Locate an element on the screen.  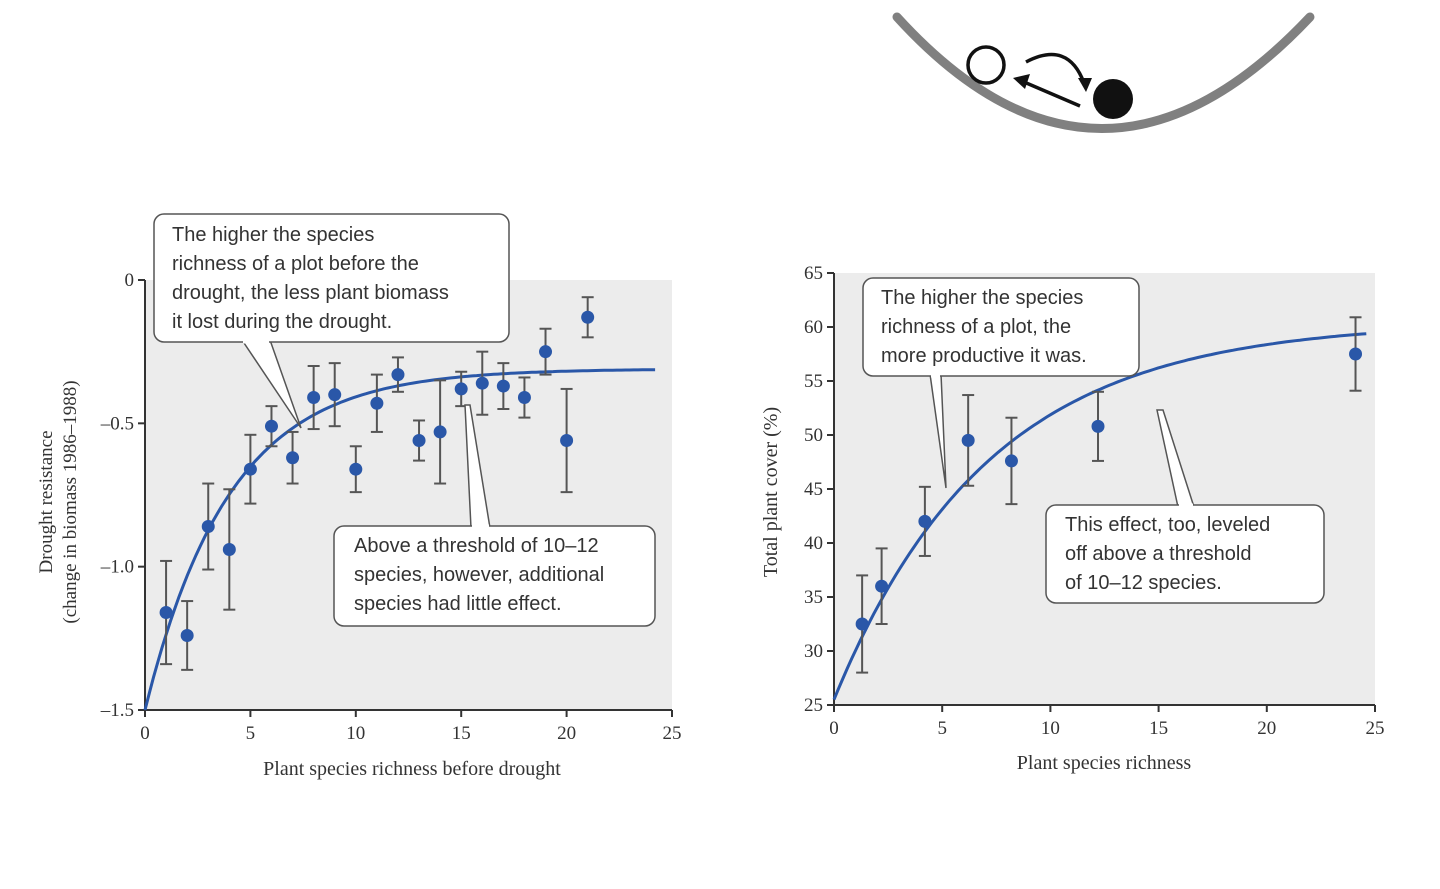
callout-line: off above a threshold is located at coordinates (1158, 554).